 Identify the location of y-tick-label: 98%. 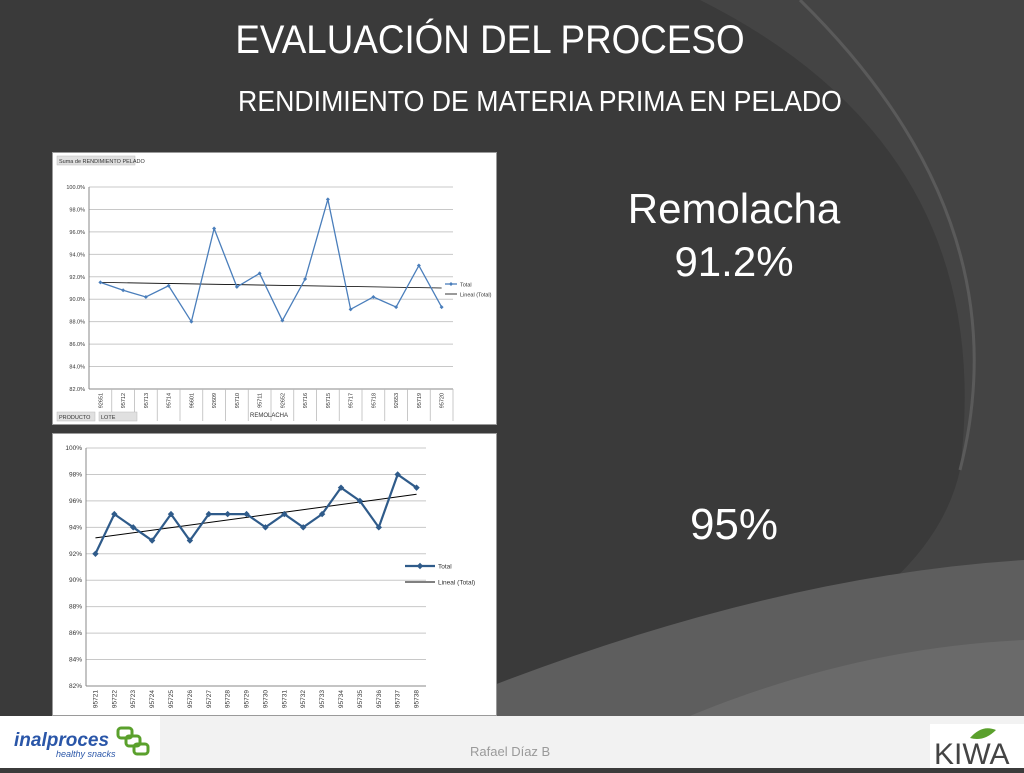
(75, 474).